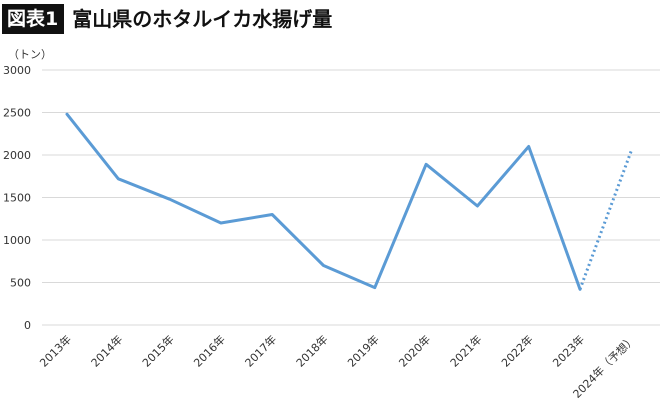  I want to click on x-tick-label: 2019年, so click(362, 350).